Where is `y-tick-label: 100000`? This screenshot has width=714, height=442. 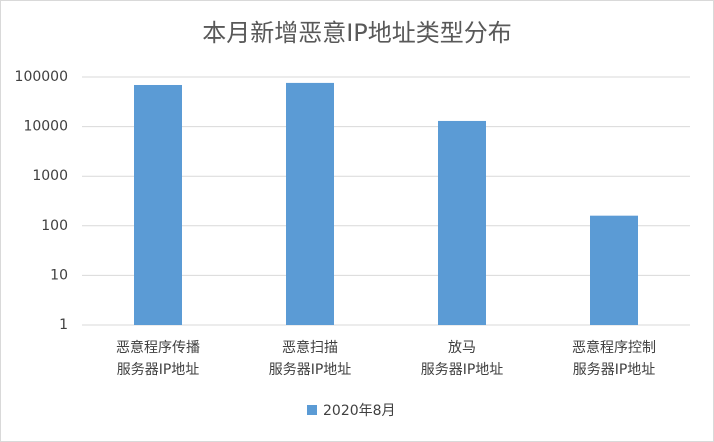
y-tick-label: 100000 is located at coordinates (41, 77).